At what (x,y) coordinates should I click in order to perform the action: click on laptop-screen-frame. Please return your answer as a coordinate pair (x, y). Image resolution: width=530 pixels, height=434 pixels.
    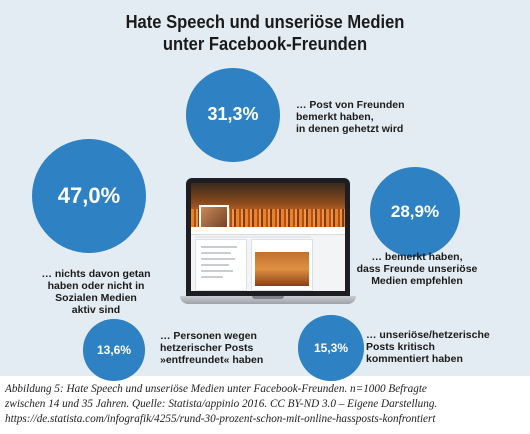
    Looking at the image, I should click on (268, 237).